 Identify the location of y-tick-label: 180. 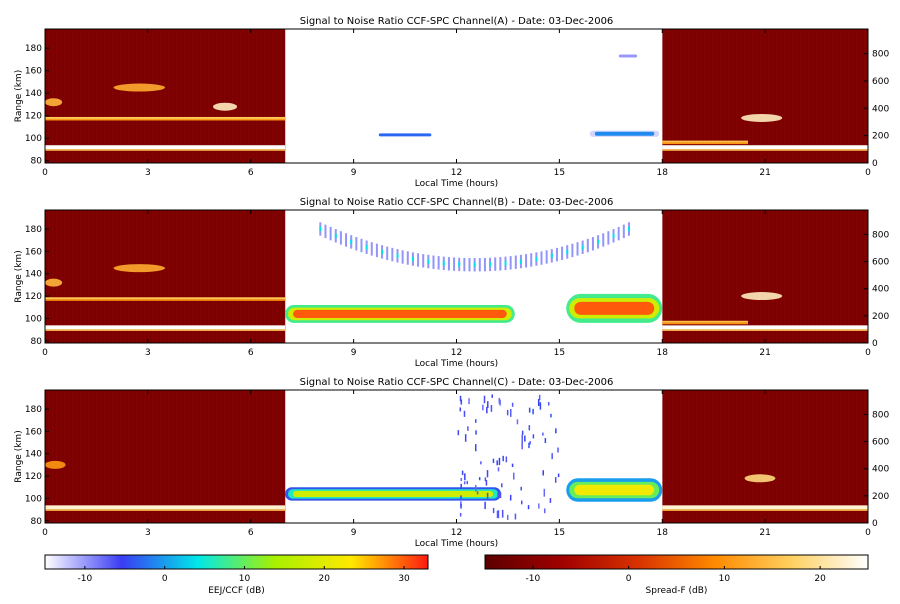
(33, 410).